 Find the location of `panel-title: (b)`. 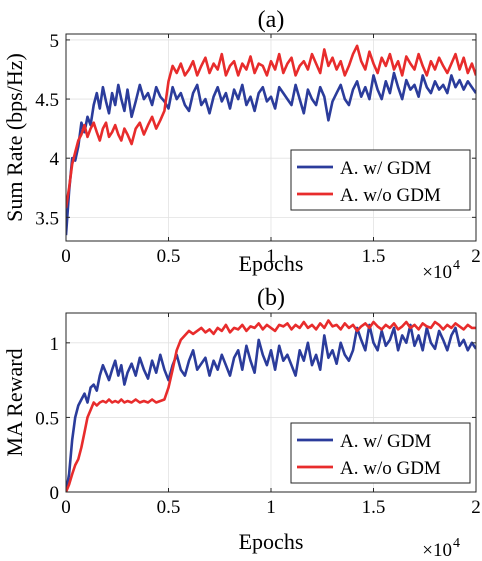

panel-title: (b) is located at coordinates (271, 298).